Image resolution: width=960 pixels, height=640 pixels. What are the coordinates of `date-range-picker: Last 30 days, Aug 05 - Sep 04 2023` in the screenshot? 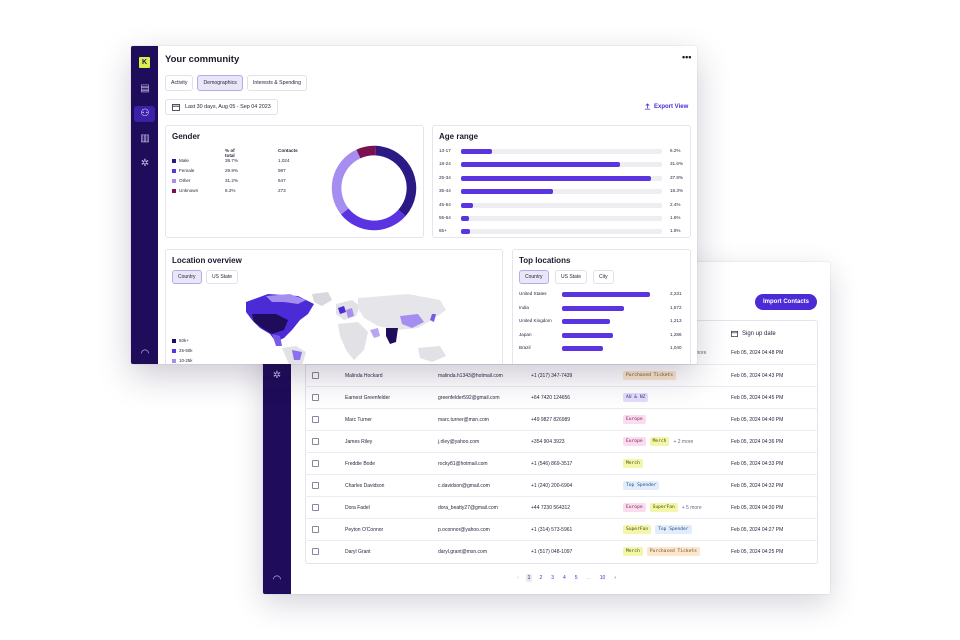 It's located at (221, 107).